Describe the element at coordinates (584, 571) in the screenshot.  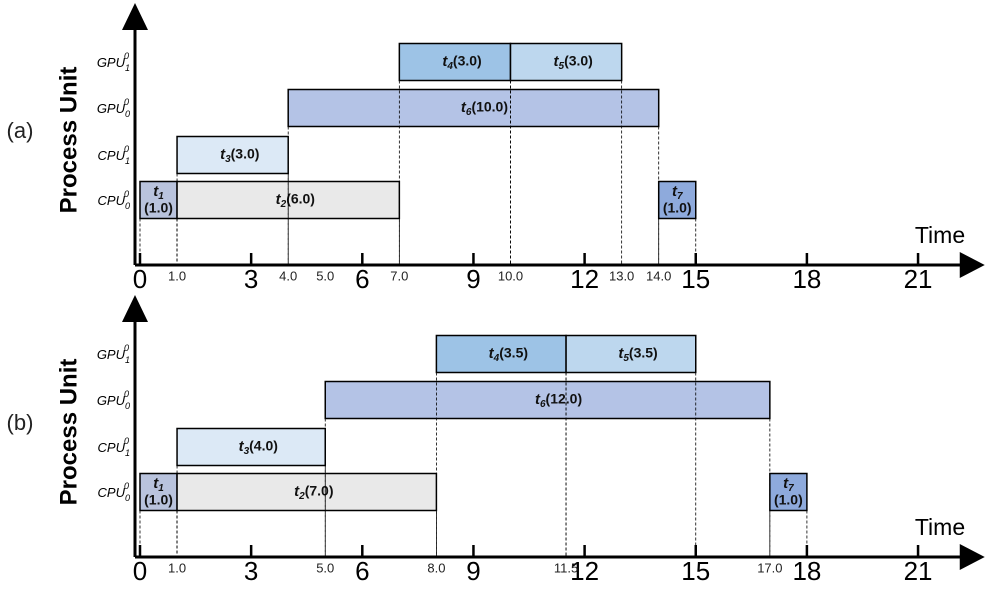
I see `x-tick-label: 12` at that location.